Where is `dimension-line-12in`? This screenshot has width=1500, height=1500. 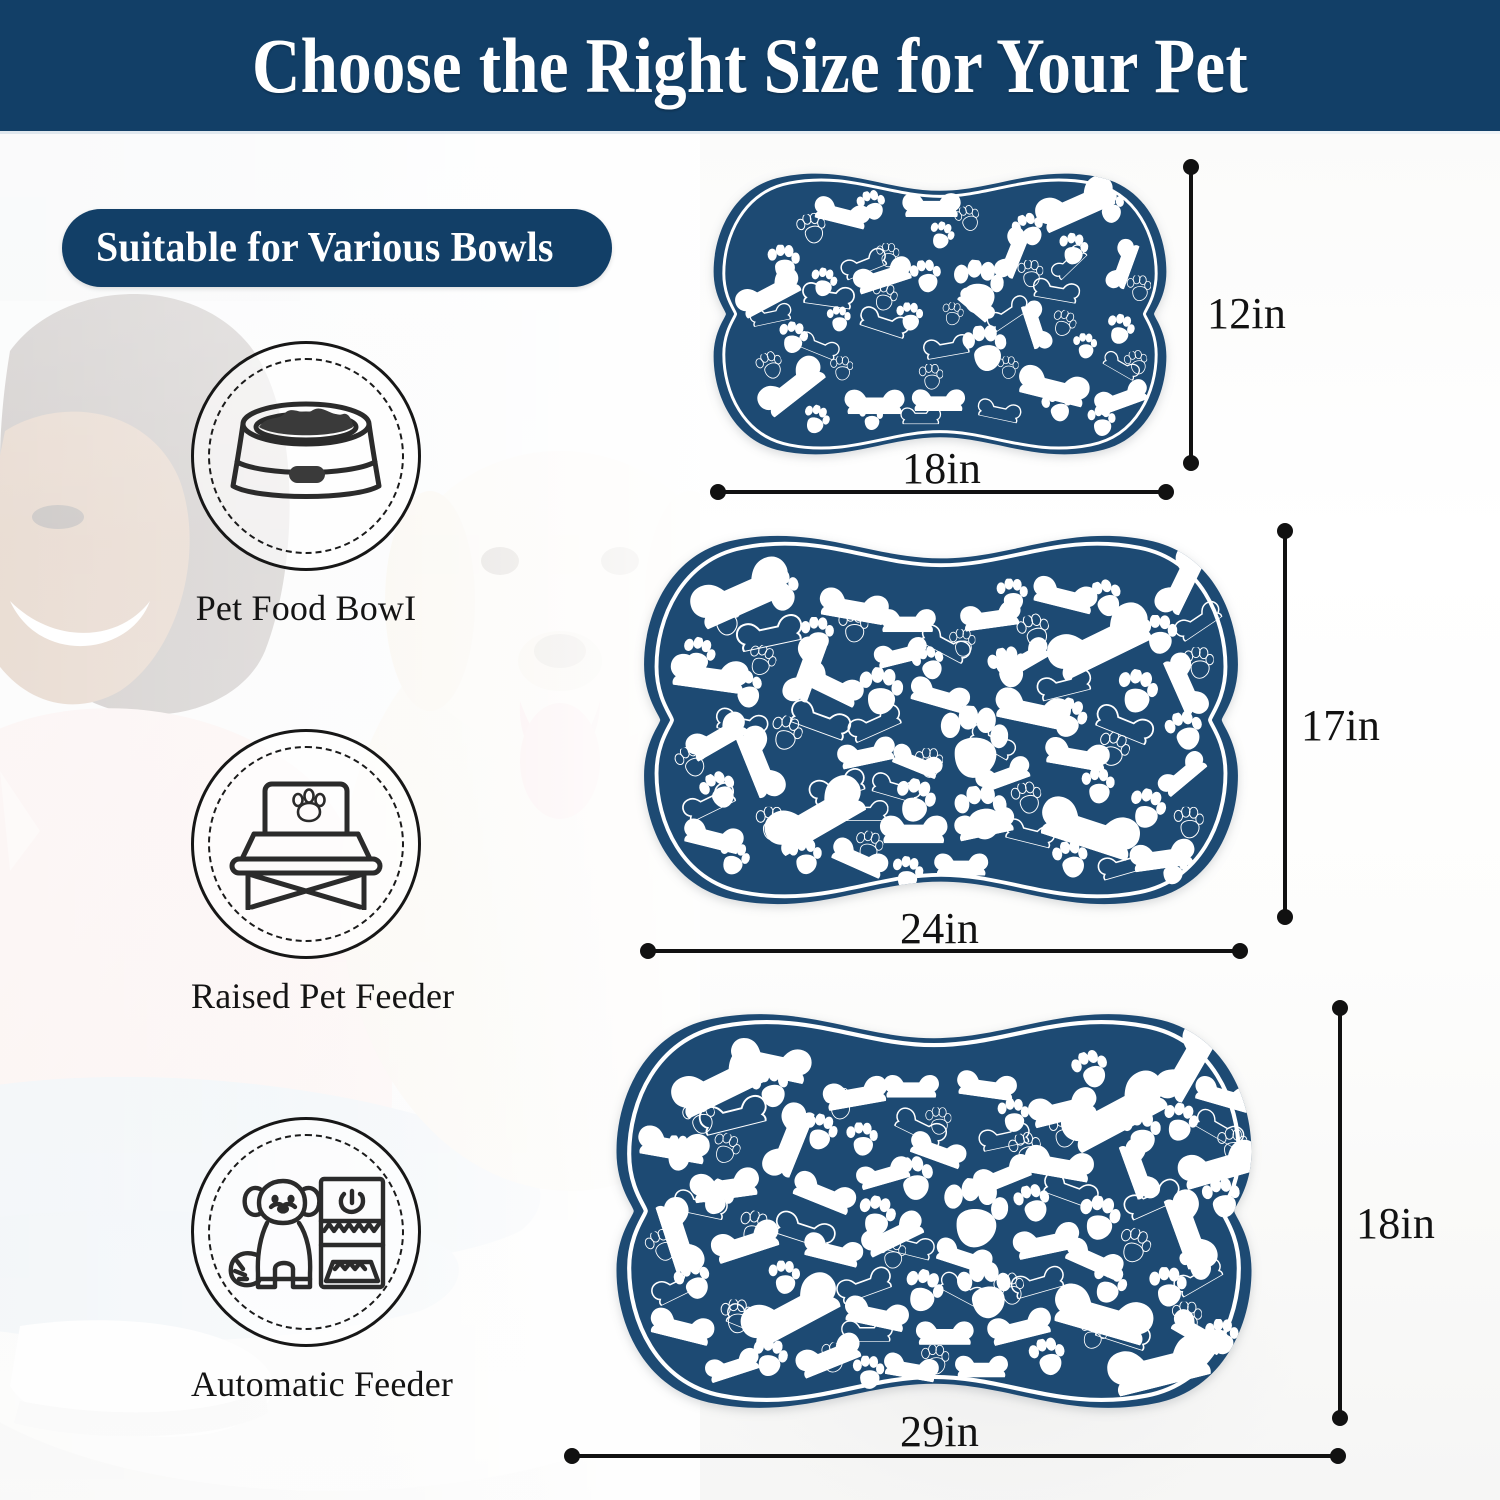 dimension-line-12in is located at coordinates (1191, 314).